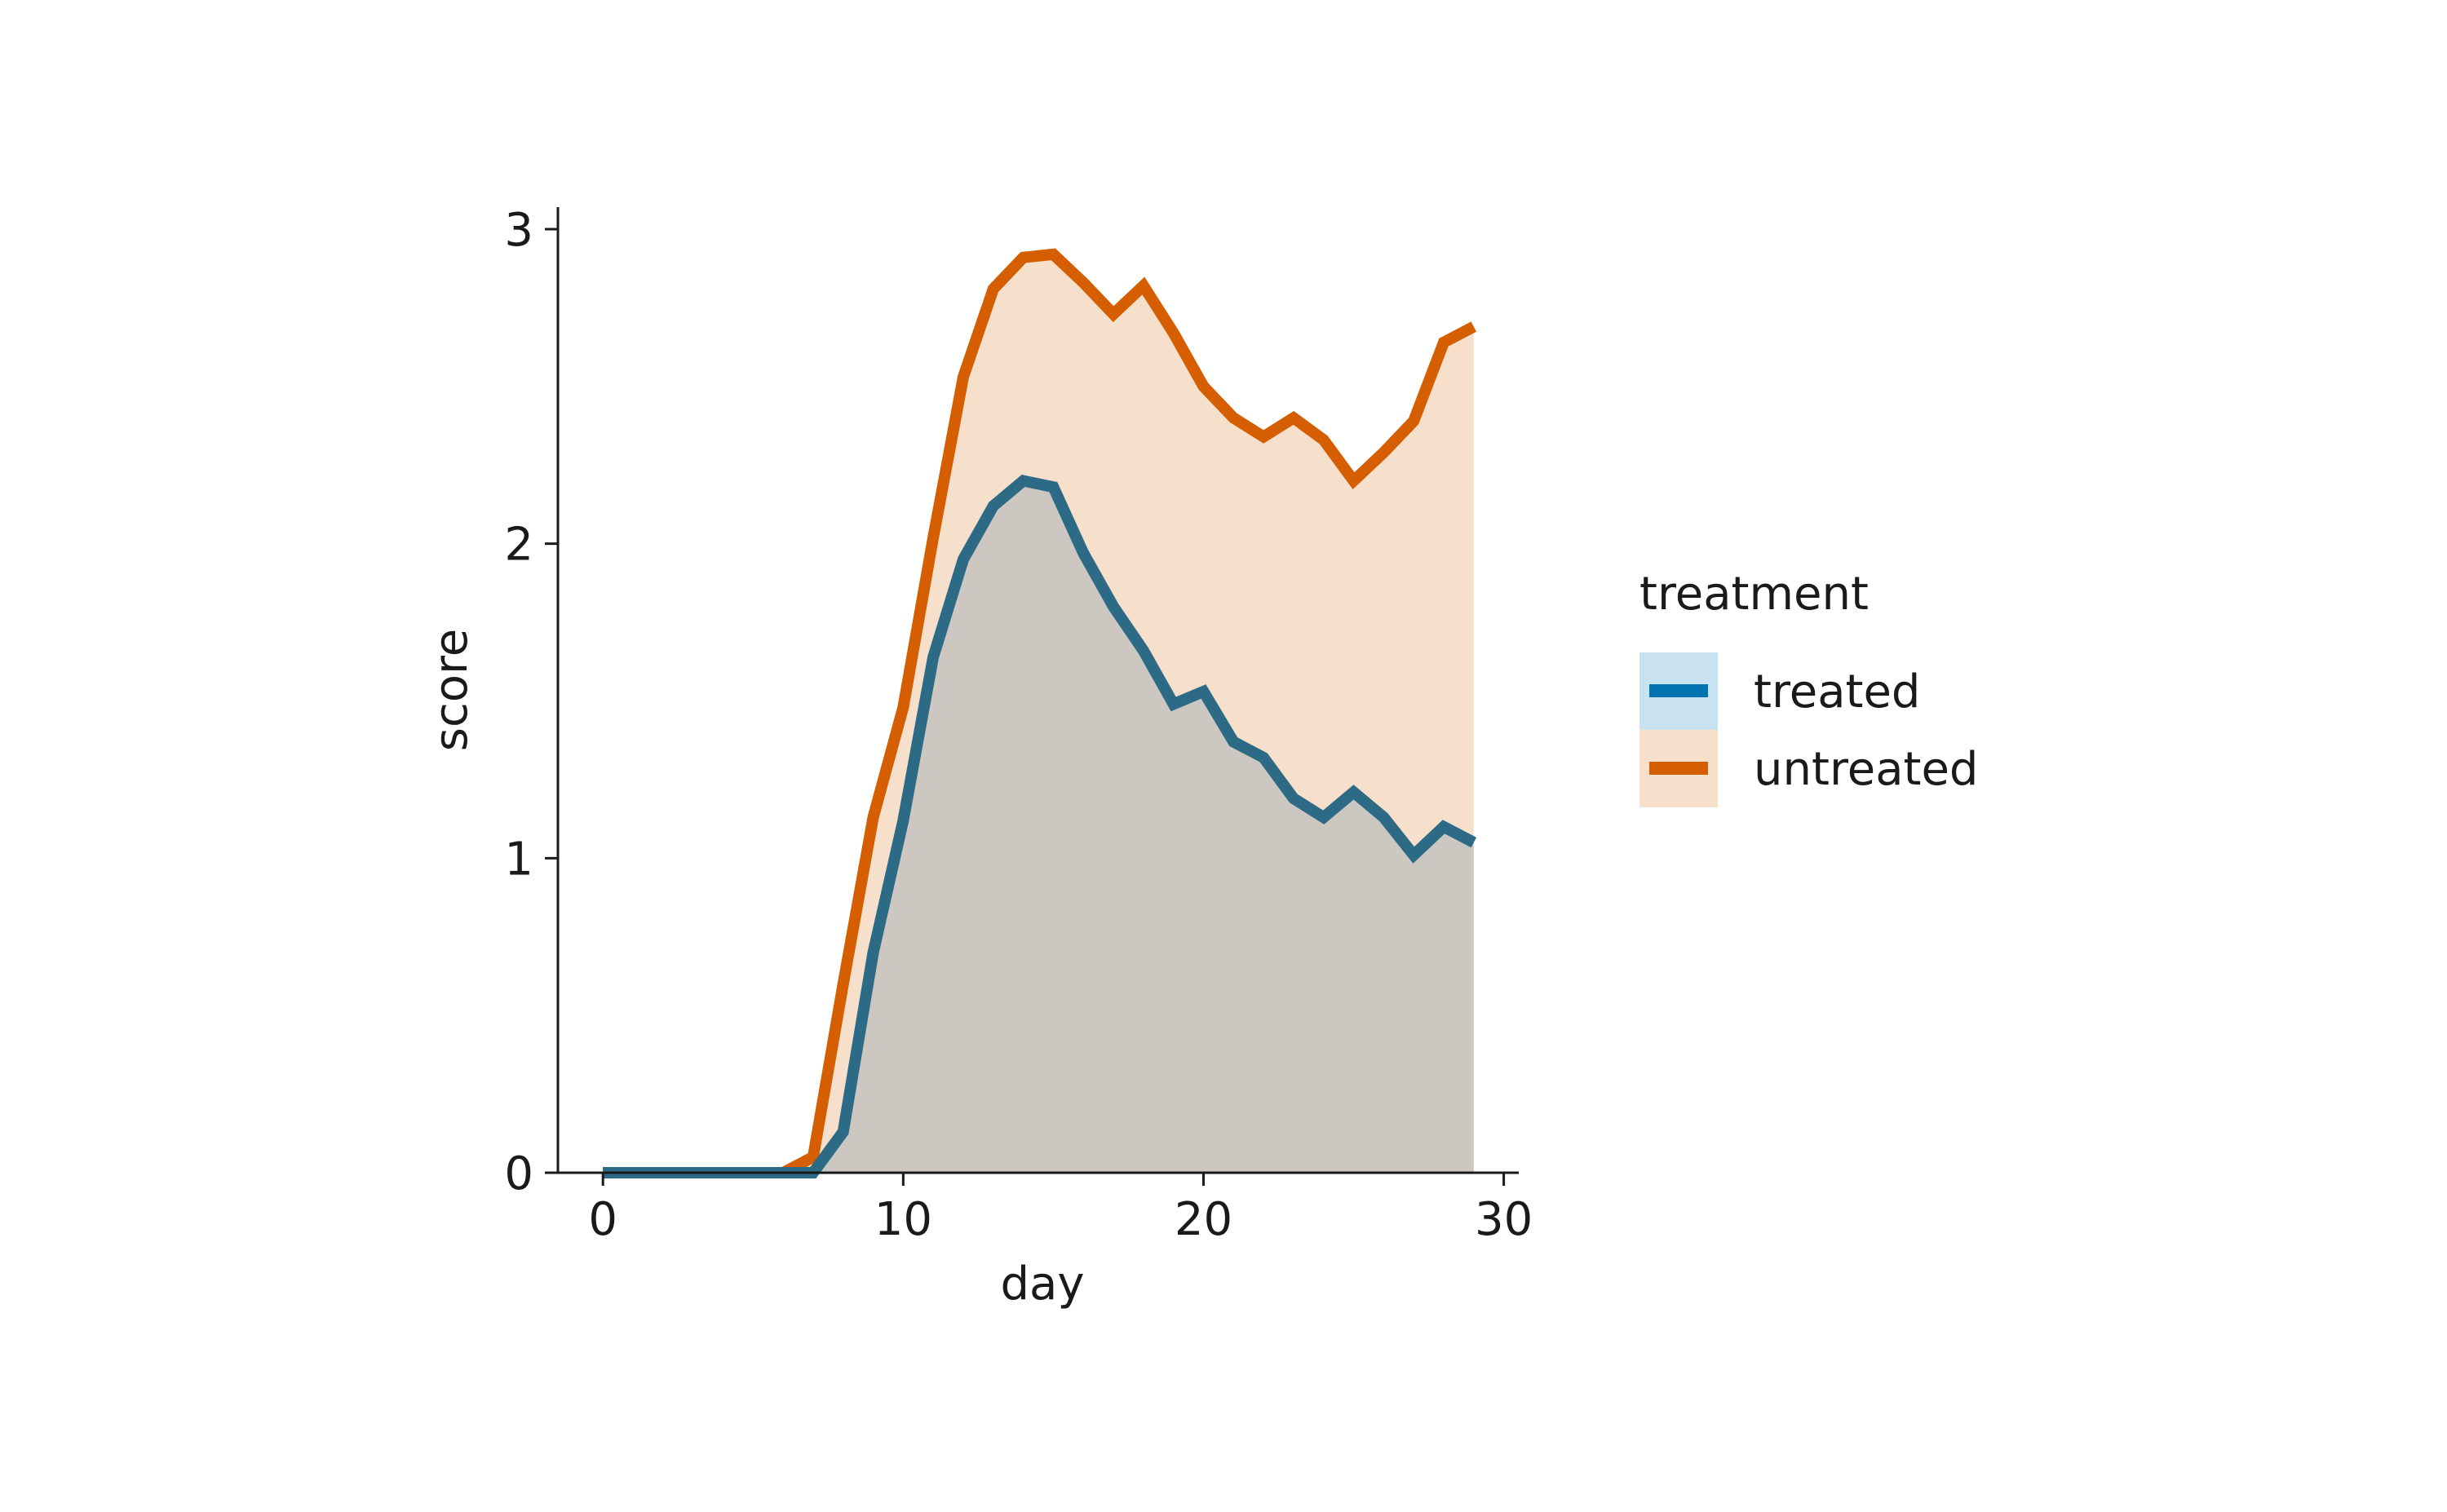 The image size is (2447, 1512). What do you see at coordinates (1060, 1209) in the screenshot?
I see `x-ticks: 0 10 20 30` at bounding box center [1060, 1209].